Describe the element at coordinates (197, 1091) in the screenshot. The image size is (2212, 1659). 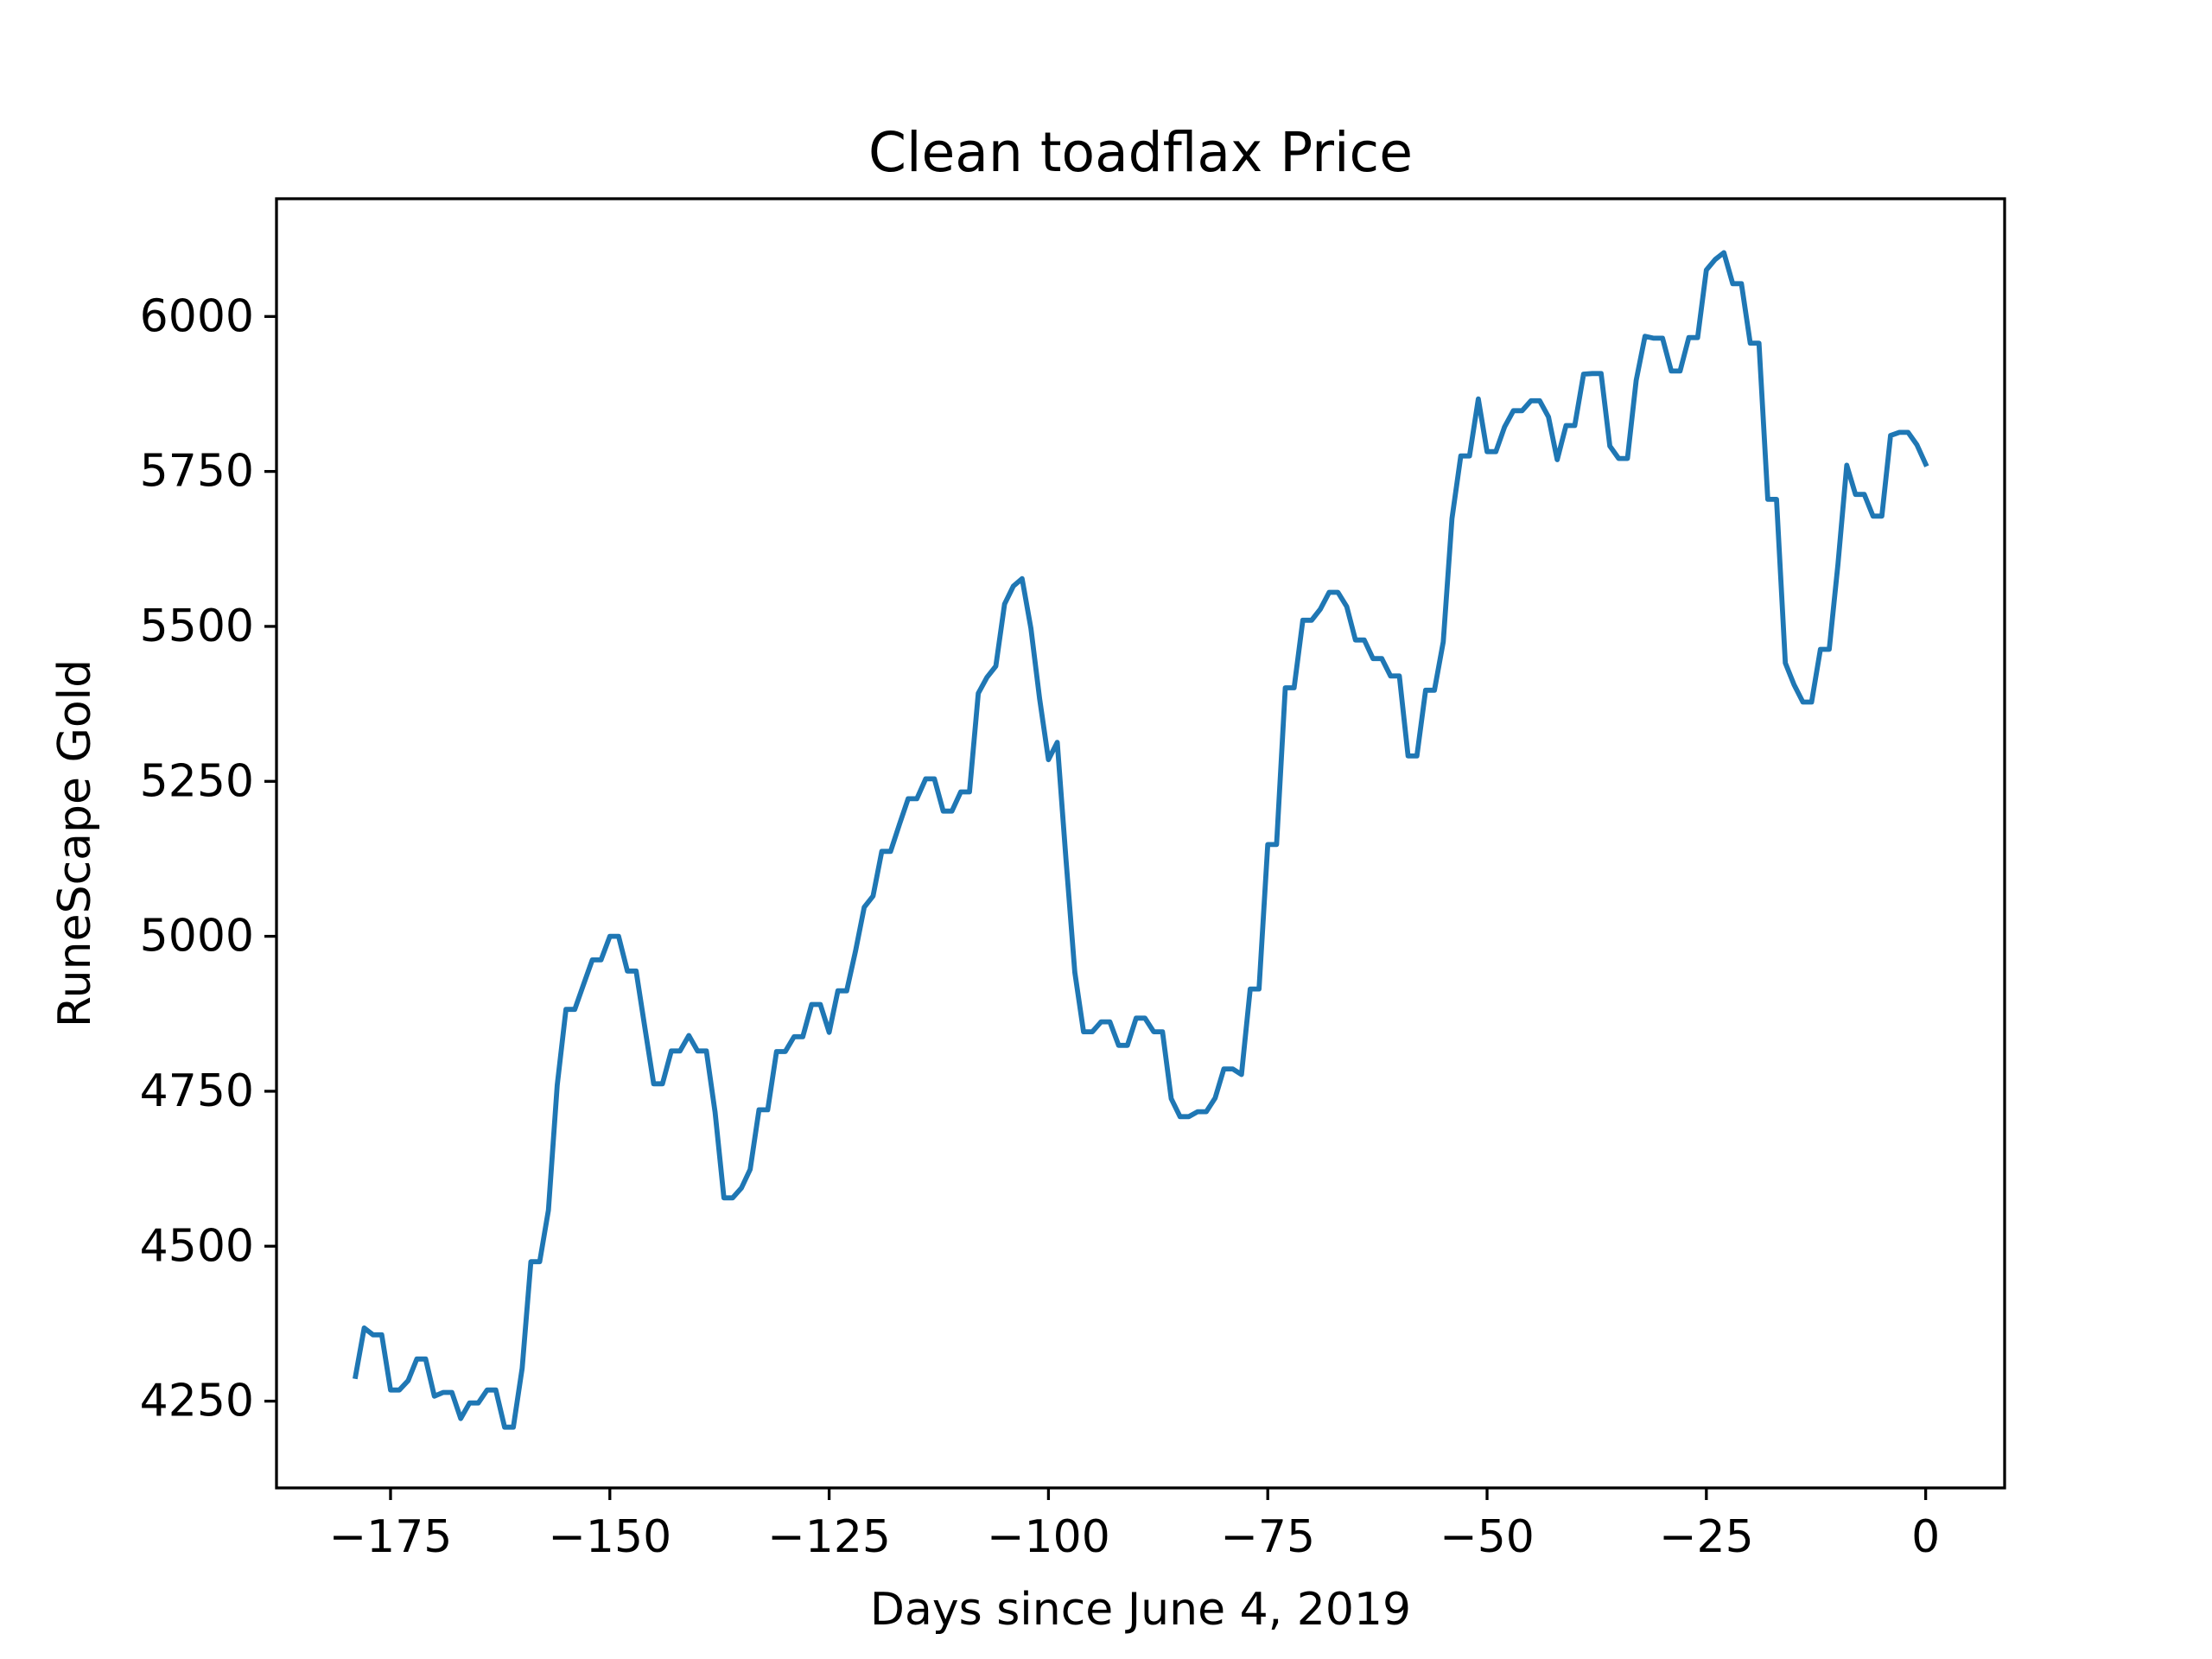
I see `y-tick-label: 4750` at that location.